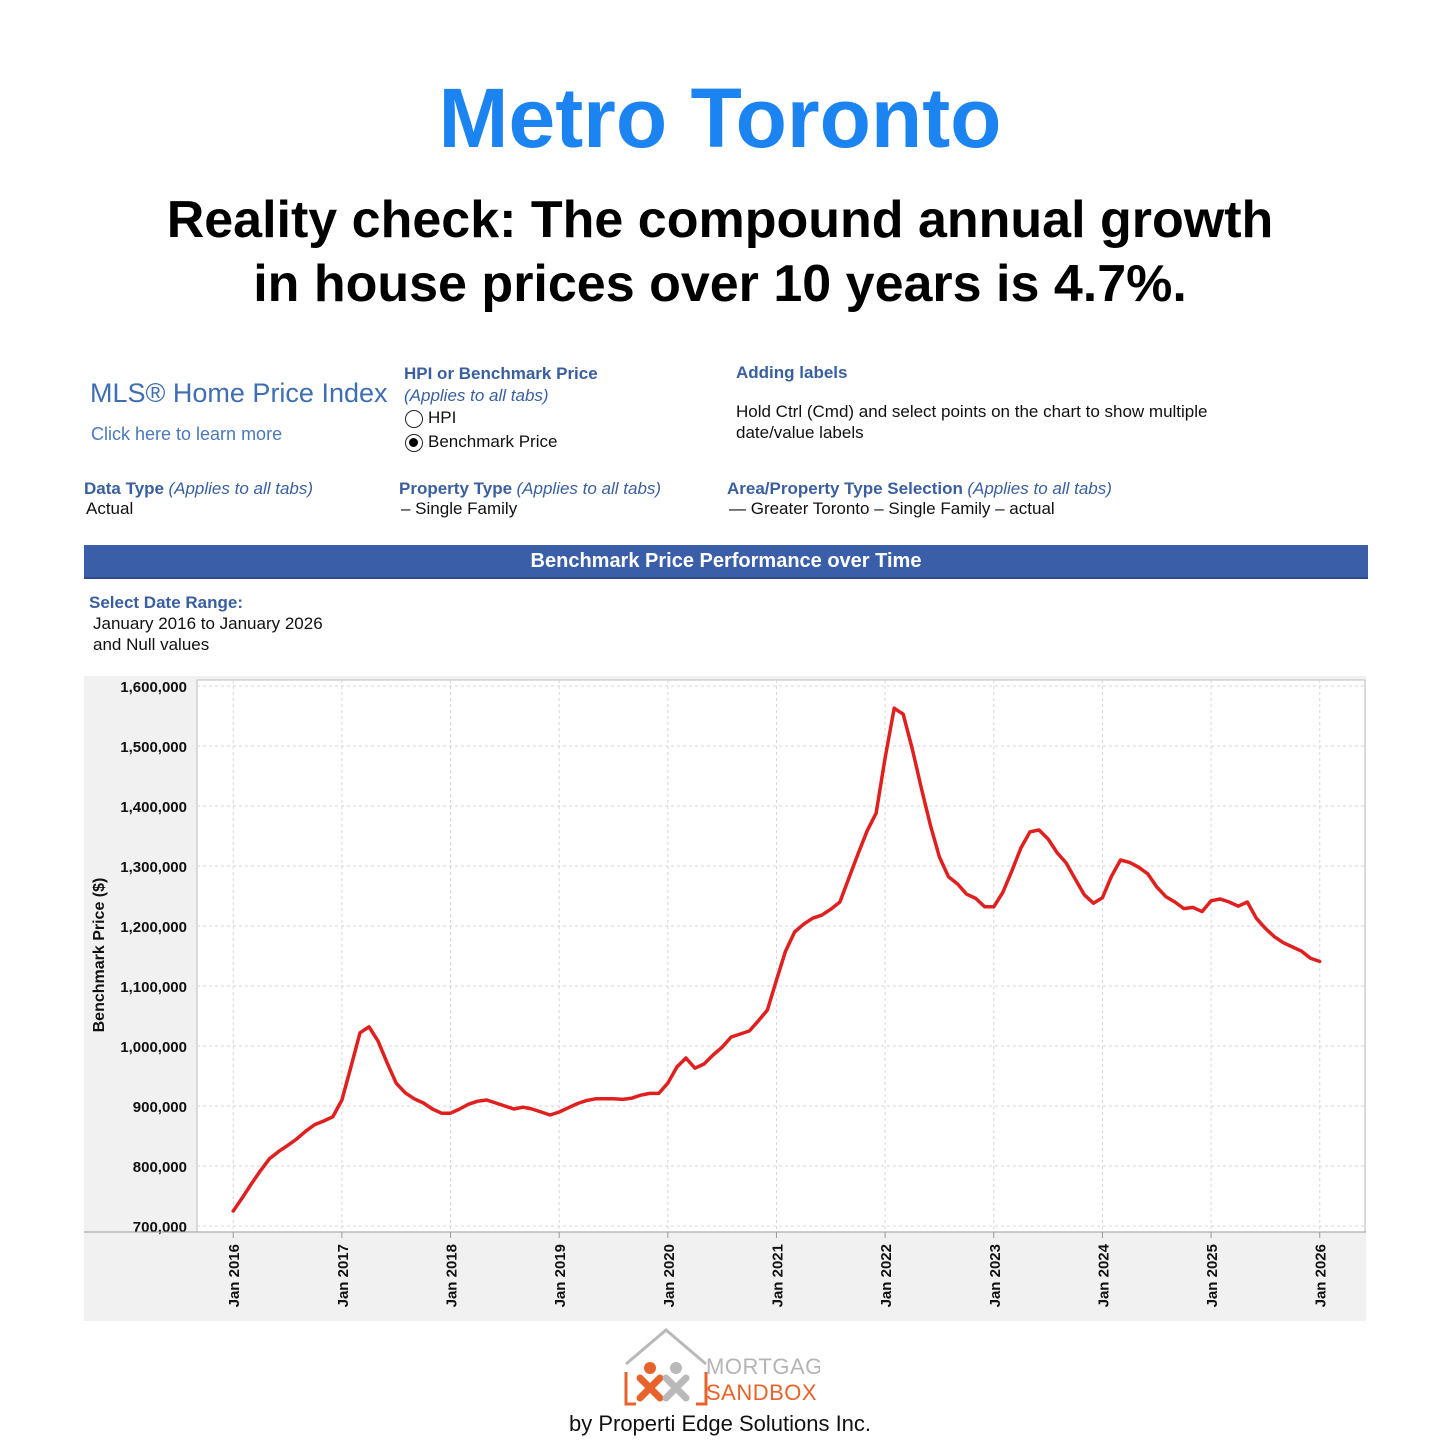 The height and width of the screenshot is (1440, 1440). I want to click on radio-hpi-circle, so click(414, 418).